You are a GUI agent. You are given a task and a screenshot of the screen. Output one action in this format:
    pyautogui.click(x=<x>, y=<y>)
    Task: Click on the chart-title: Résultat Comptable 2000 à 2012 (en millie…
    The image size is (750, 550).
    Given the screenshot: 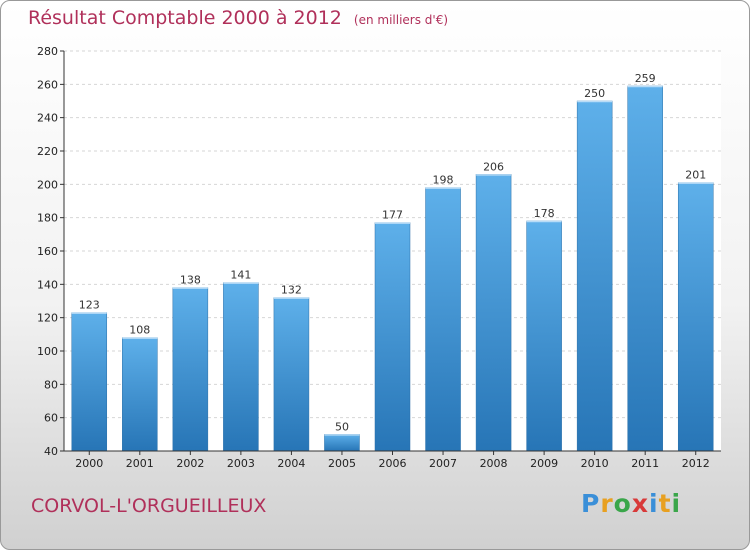 What is the action you would take?
    pyautogui.click(x=238, y=18)
    